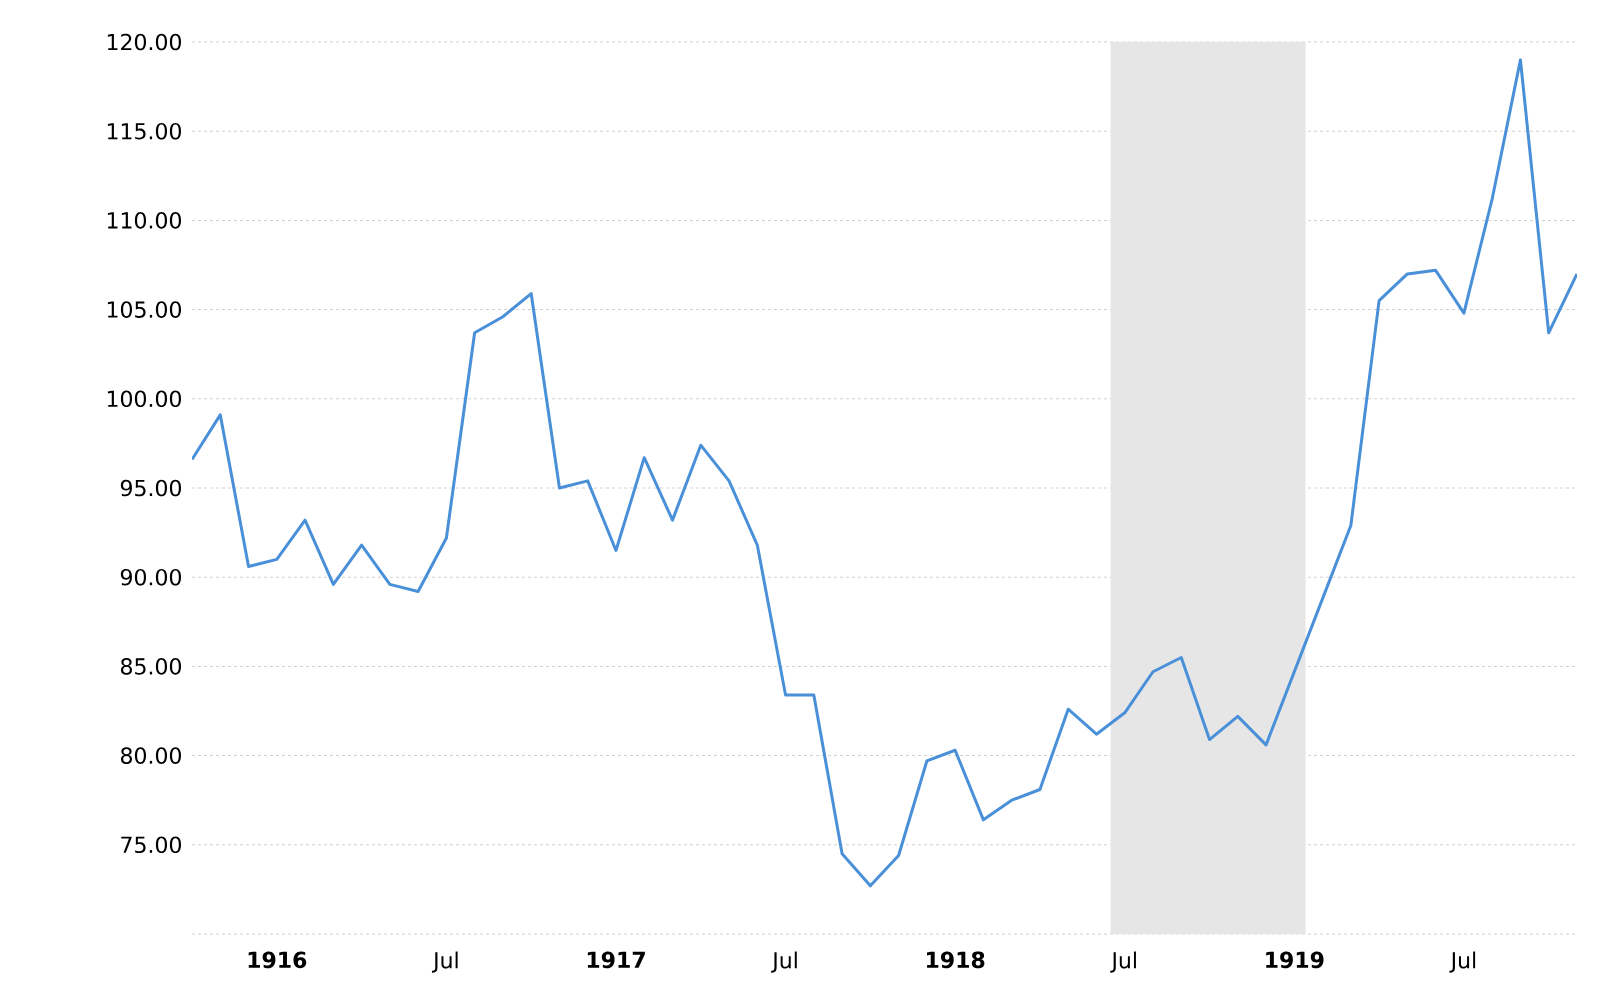 The height and width of the screenshot is (989, 1600). I want to click on y-tick-label: 115.00, so click(144, 131).